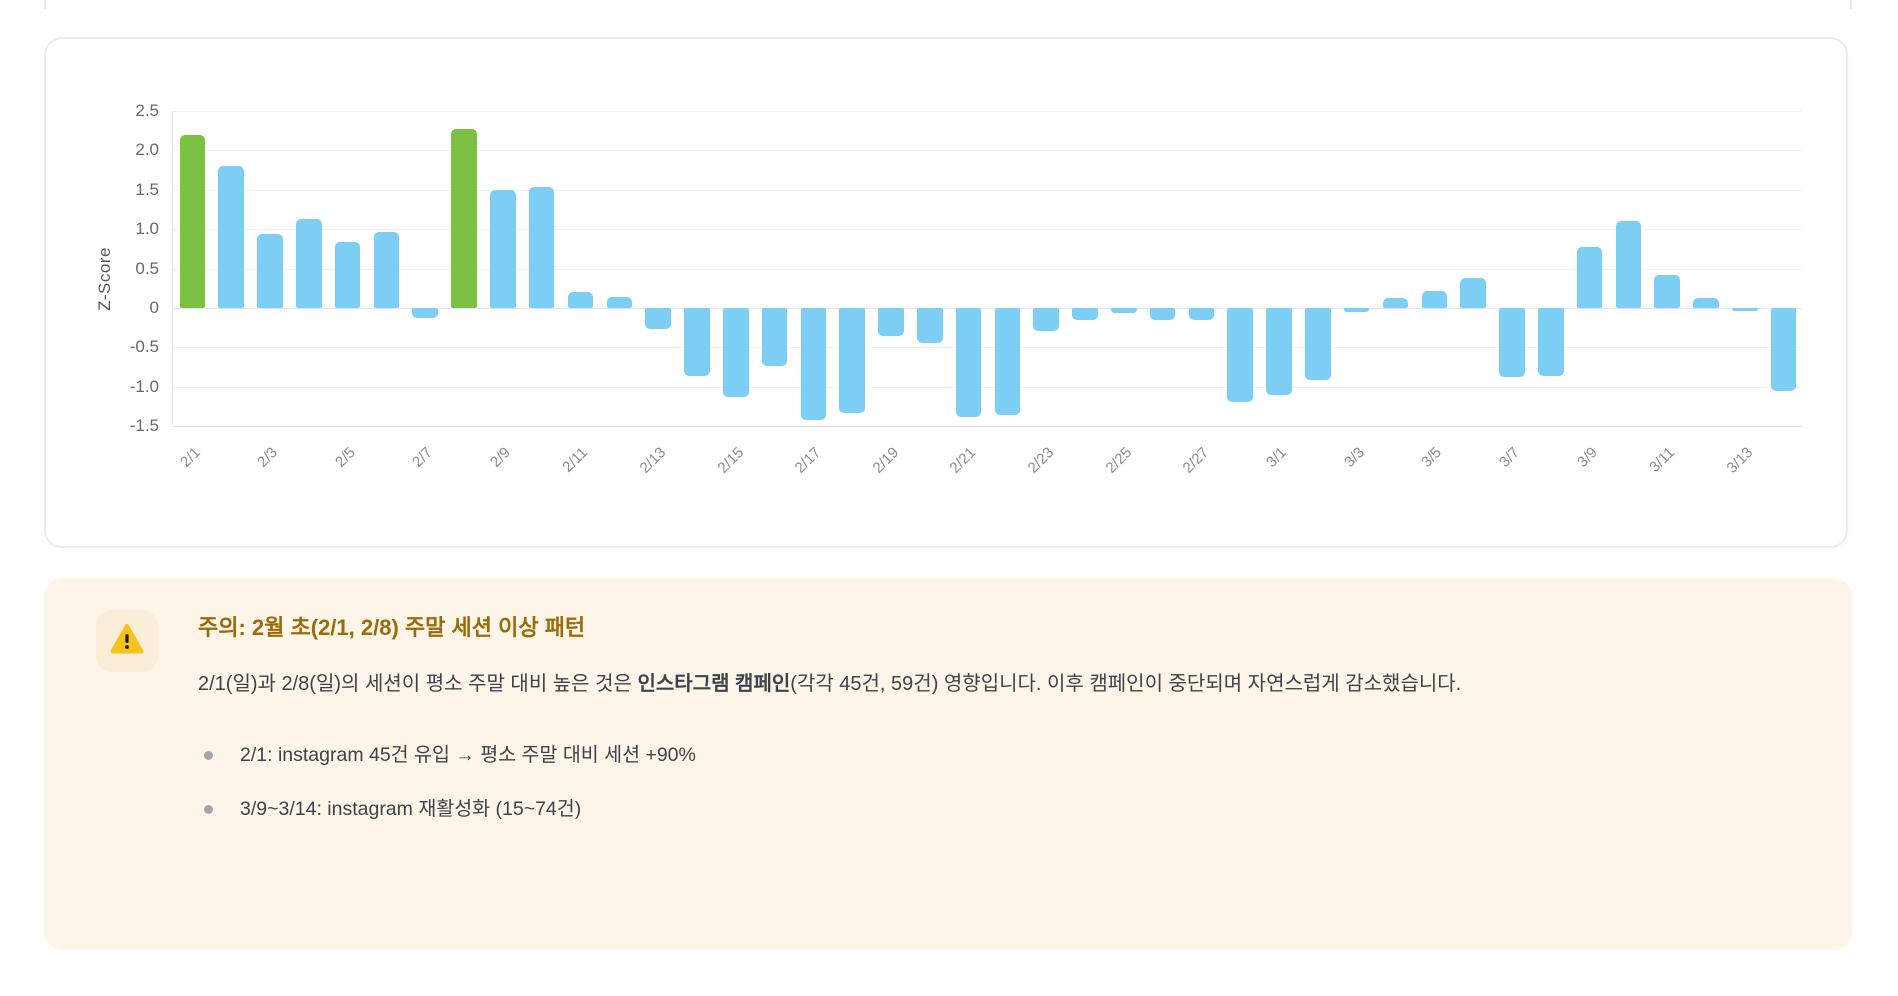  What do you see at coordinates (147, 189) in the screenshot?
I see `y-tick-label: 1.5` at bounding box center [147, 189].